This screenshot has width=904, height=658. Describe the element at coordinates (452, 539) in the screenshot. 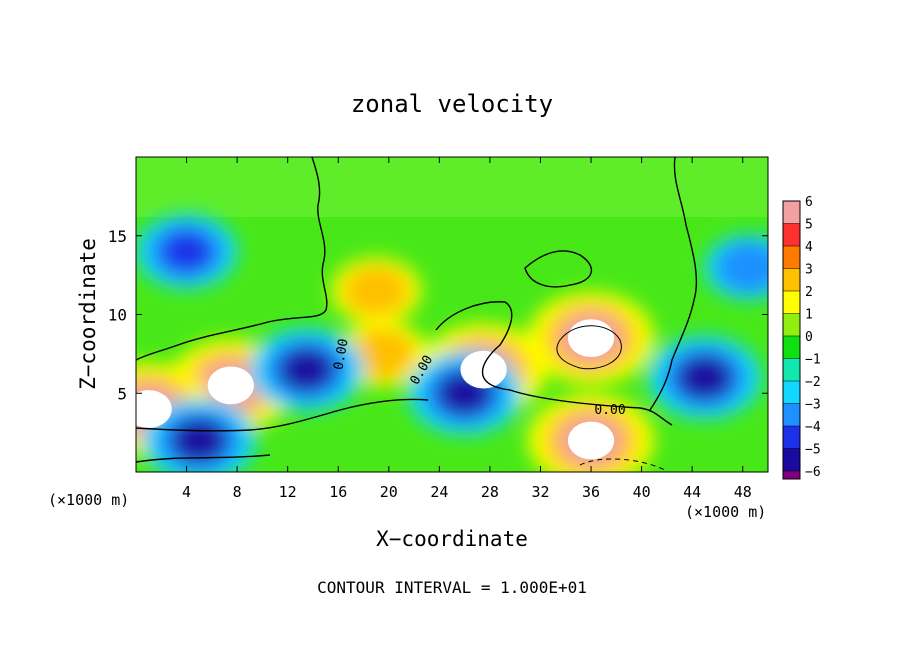

I see `x-axis-label: X−coordinate` at that location.